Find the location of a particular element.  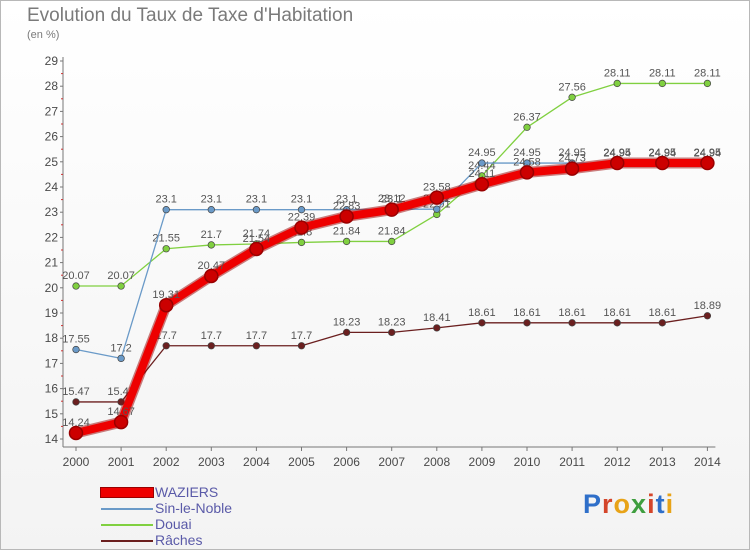

y-tick-label: 20 is located at coordinates (52, 288).